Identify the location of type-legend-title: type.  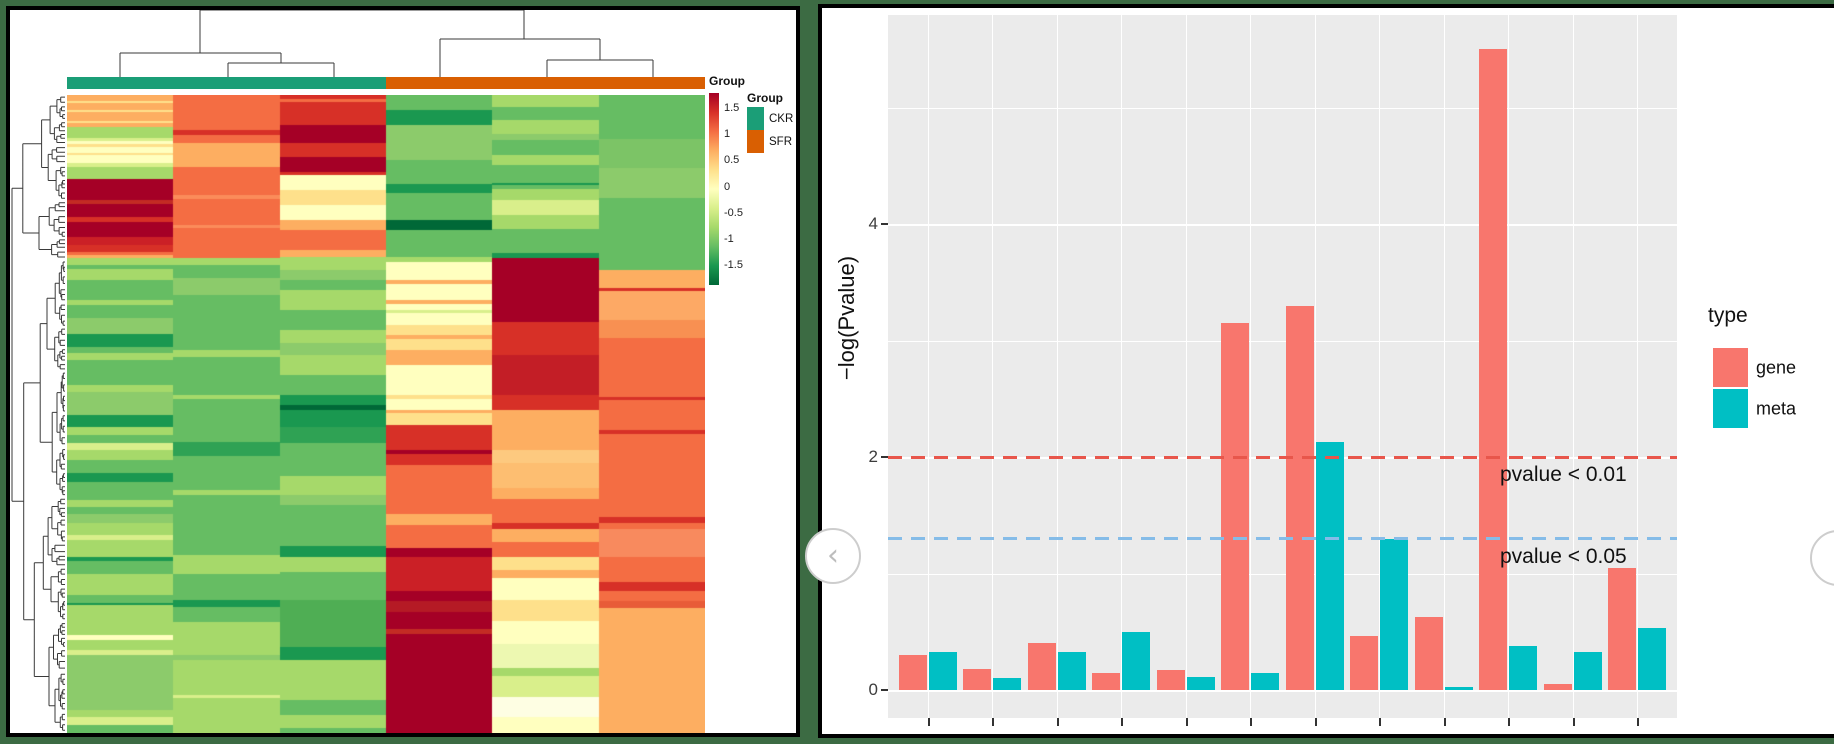
(1728, 315).